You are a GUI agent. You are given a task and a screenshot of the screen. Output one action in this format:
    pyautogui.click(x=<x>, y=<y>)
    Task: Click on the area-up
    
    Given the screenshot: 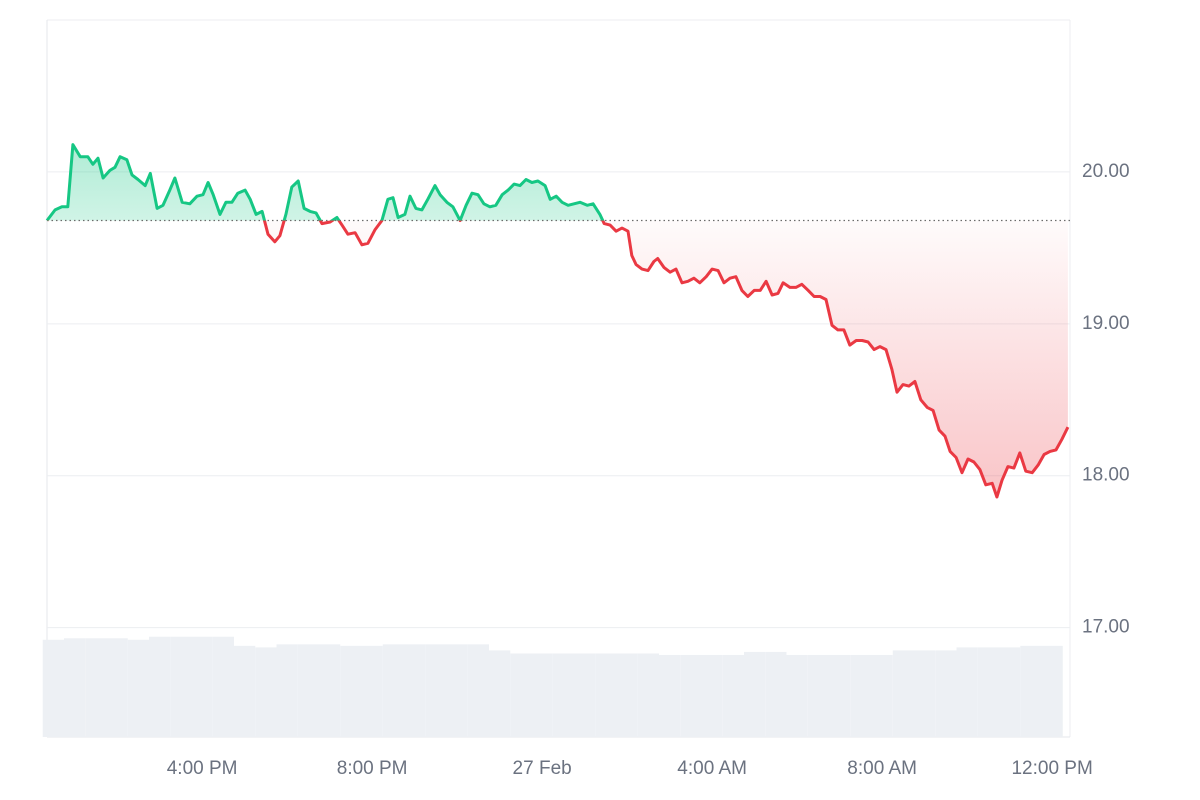 What is the action you would take?
    pyautogui.click(x=325, y=182)
    